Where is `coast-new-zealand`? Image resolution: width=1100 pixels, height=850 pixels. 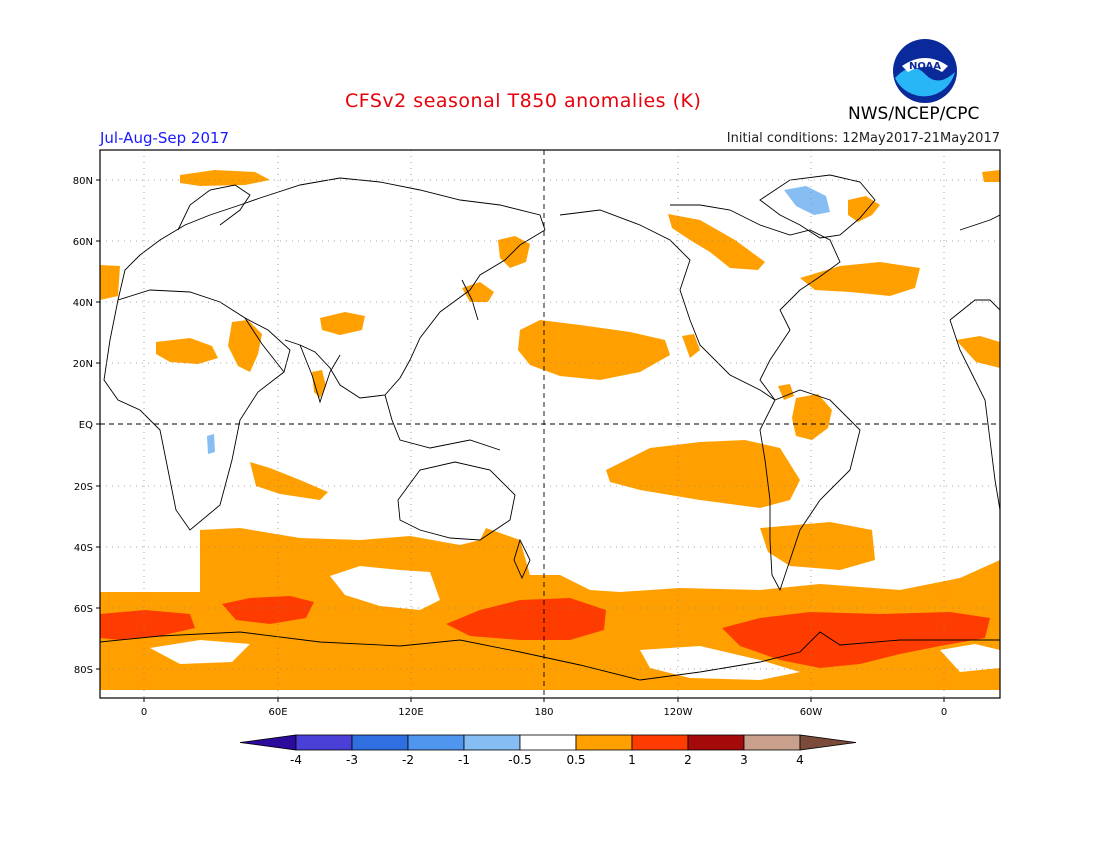 coast-new-zealand is located at coordinates (522, 559).